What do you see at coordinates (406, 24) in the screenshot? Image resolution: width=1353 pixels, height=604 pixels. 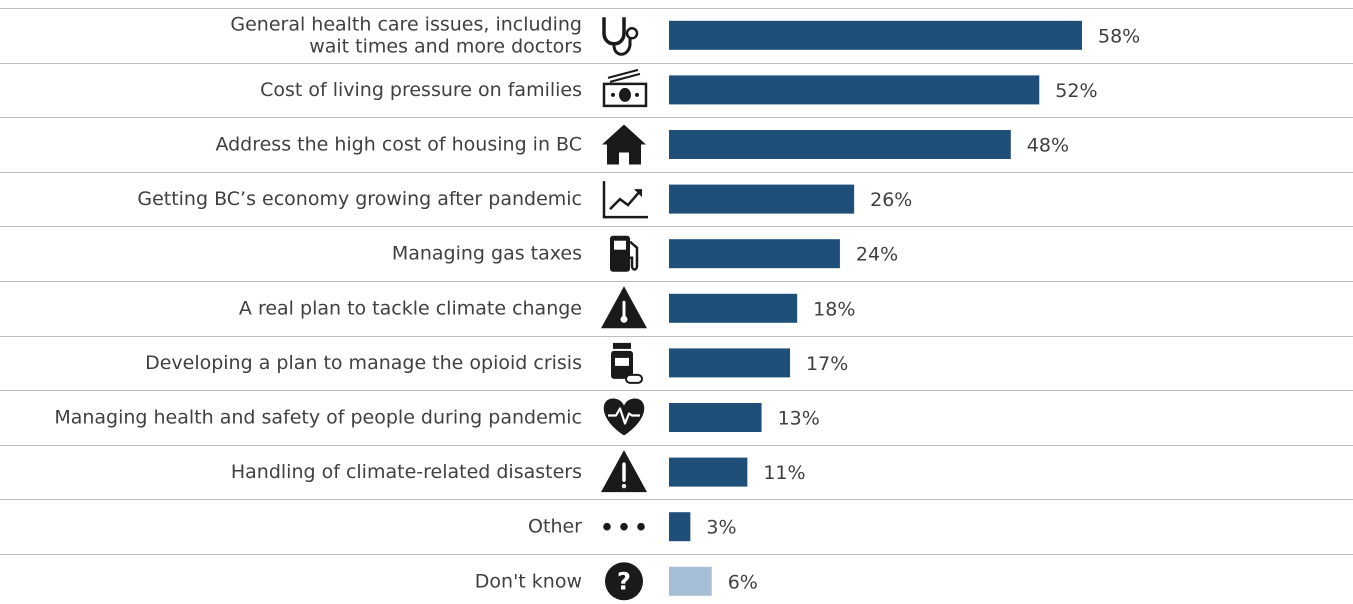 I see `category-label: General health care issues, including` at bounding box center [406, 24].